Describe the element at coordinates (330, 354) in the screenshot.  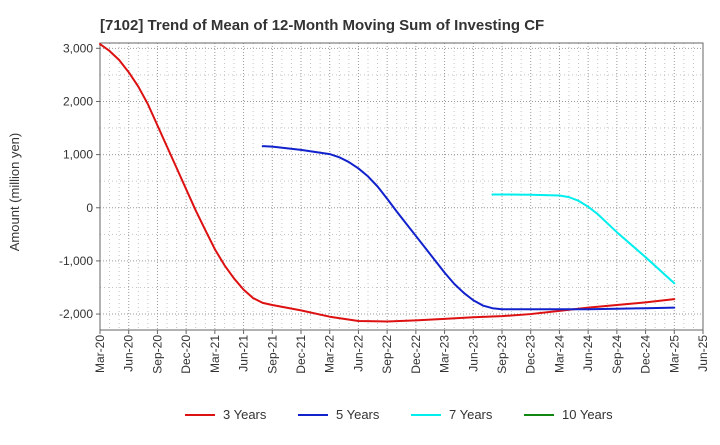
I see `x-tick-label: Mar-22` at that location.